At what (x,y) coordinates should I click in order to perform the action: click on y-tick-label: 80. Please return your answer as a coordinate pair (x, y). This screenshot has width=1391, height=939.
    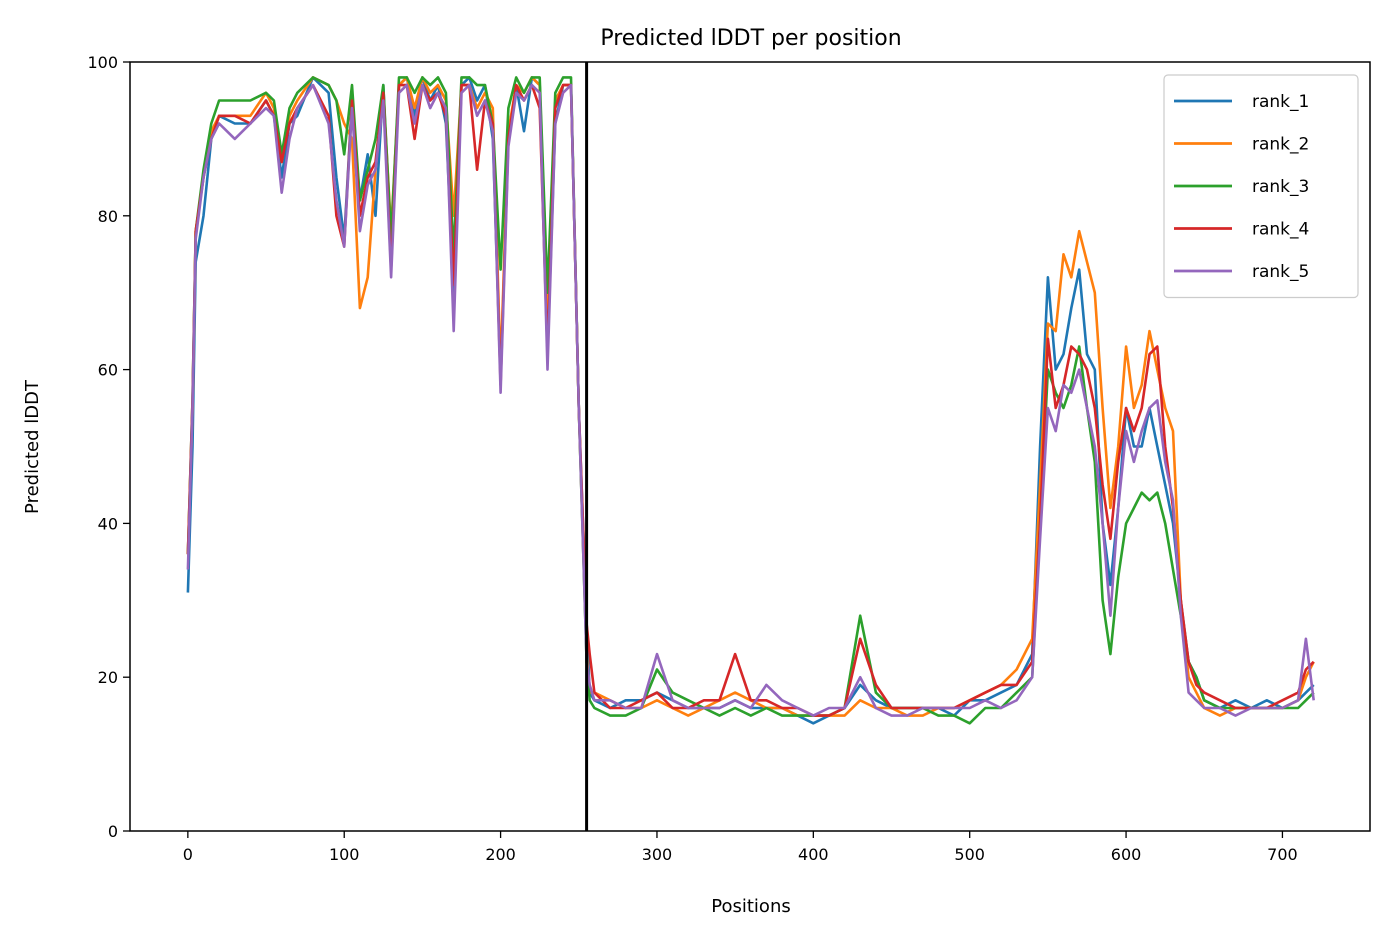
    Looking at the image, I should click on (108, 216).